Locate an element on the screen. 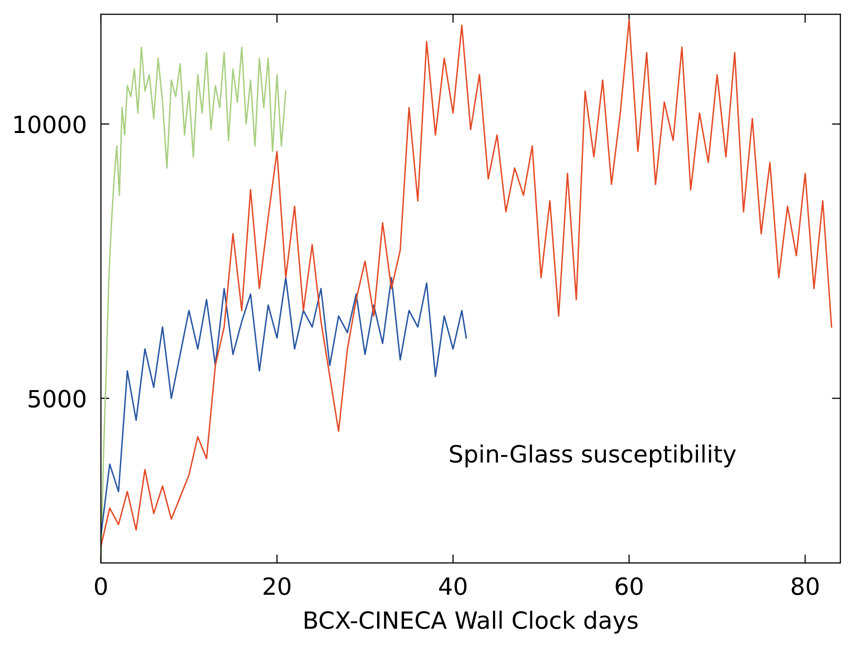 Image resolution: width=848 pixels, height=650 pixels. y-tick-label: 5000 is located at coordinates (57, 399).